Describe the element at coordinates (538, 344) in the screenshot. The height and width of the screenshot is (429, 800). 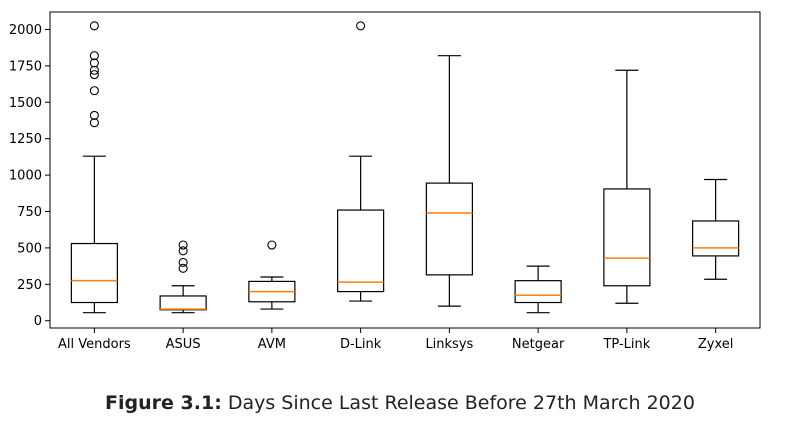
I see `x-tick-label: Netgear` at that location.